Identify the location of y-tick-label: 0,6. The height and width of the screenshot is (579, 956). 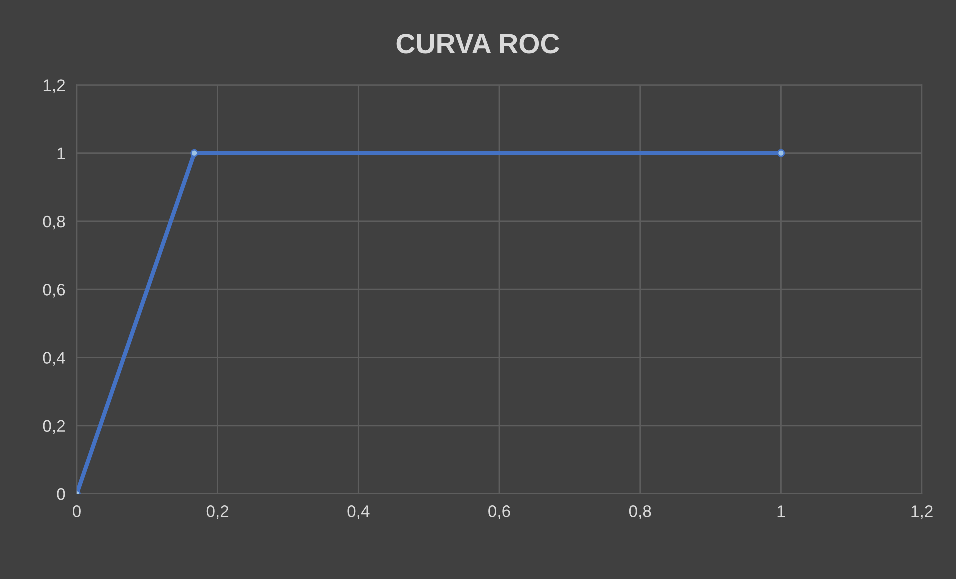
(54, 291).